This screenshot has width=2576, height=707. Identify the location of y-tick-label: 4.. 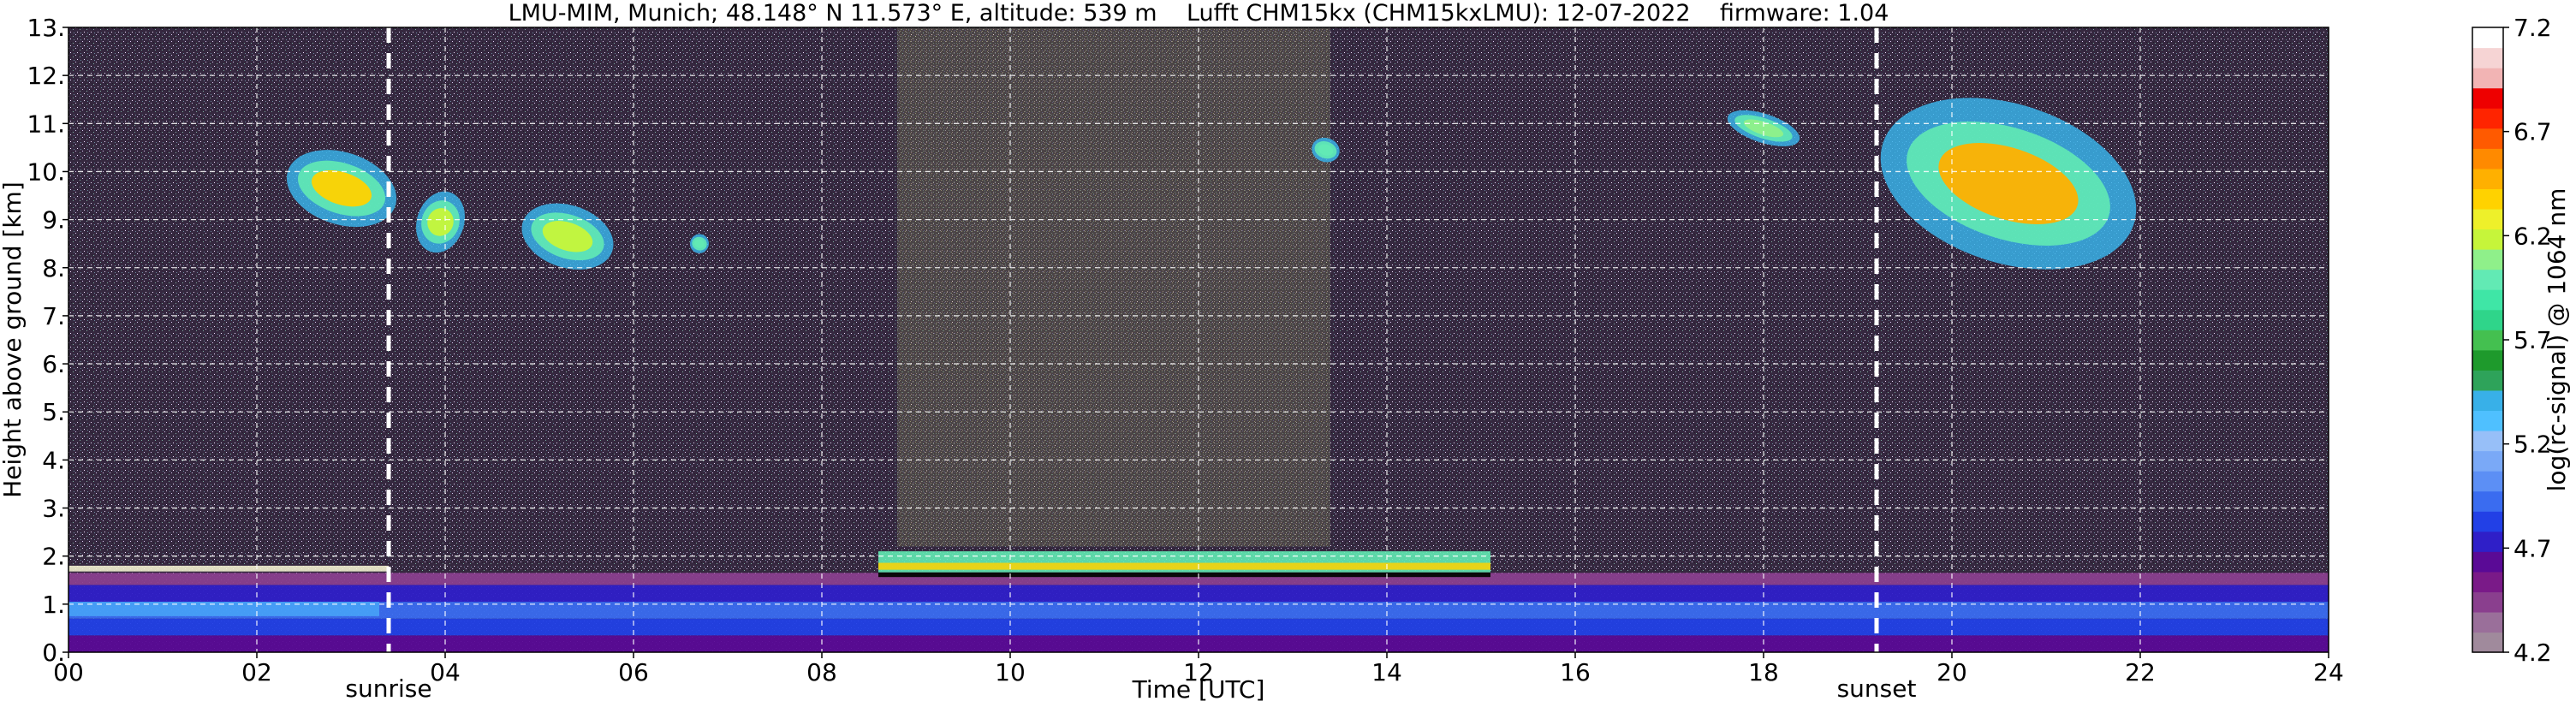
(54, 460).